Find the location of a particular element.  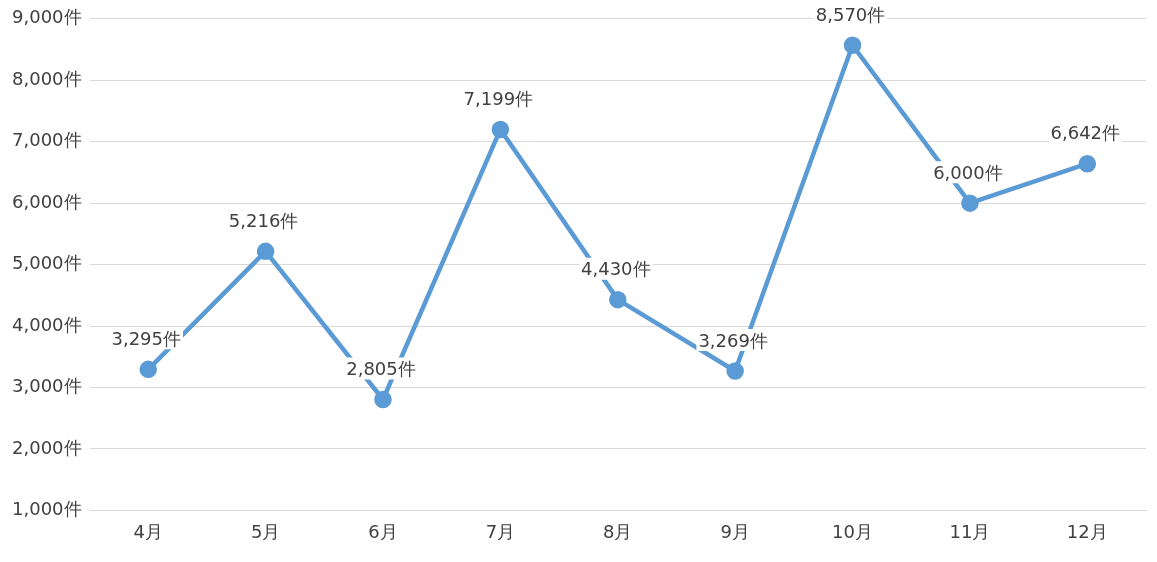

data-label: 6,642件 is located at coordinates (1085, 133).